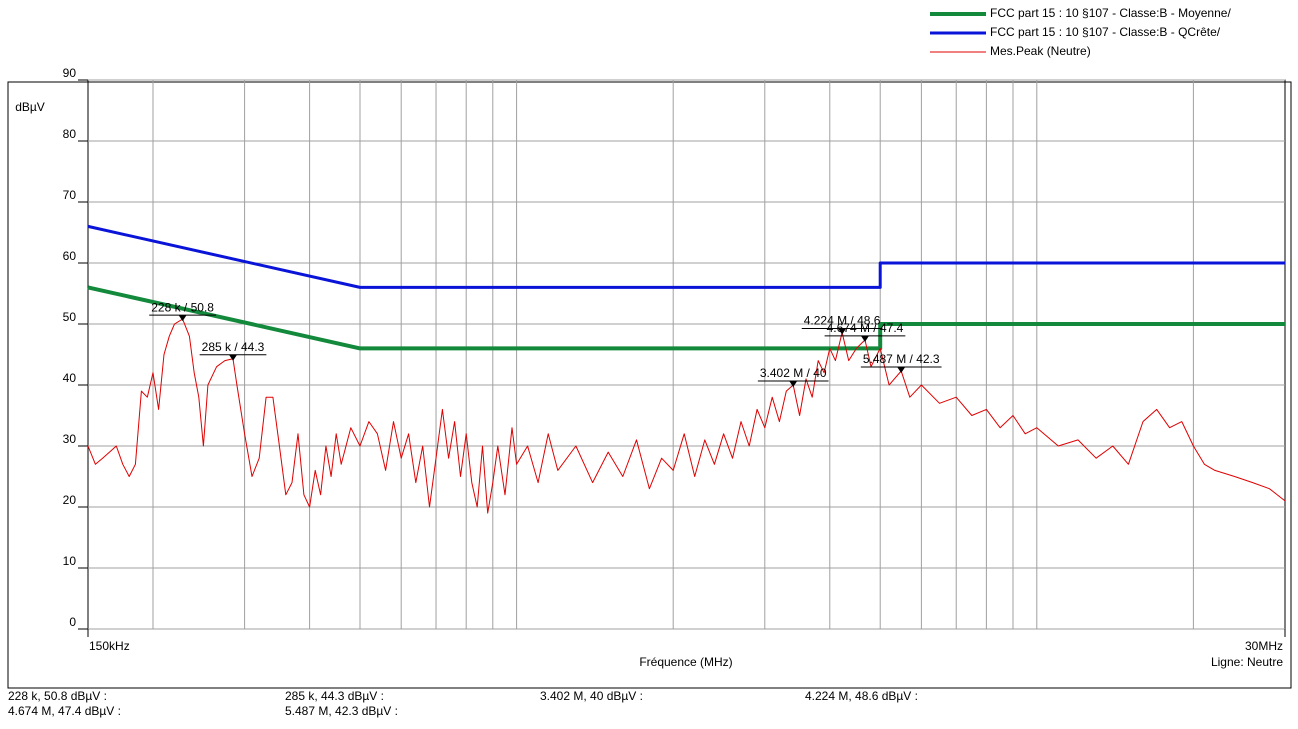  Describe the element at coordinates (861, 696) in the screenshot. I see `marker-readout: 4.224 M, 48.6 dBµV :` at that location.